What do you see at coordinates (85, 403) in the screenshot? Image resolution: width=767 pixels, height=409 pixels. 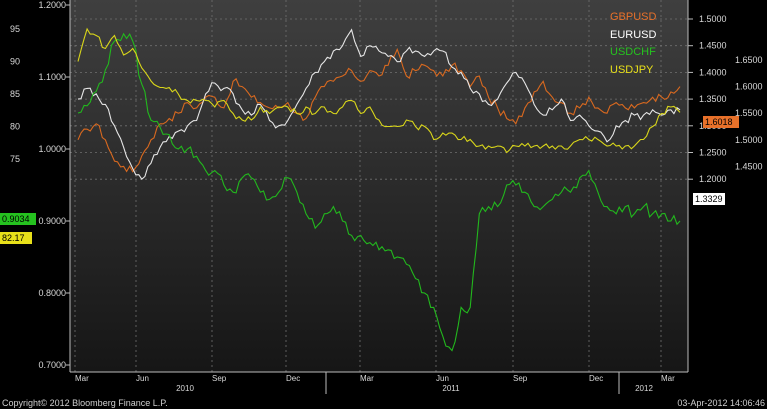 I see `copyright-text: Copyright© 2012 Bloomberg Finance L.P.` at bounding box center [85, 403].